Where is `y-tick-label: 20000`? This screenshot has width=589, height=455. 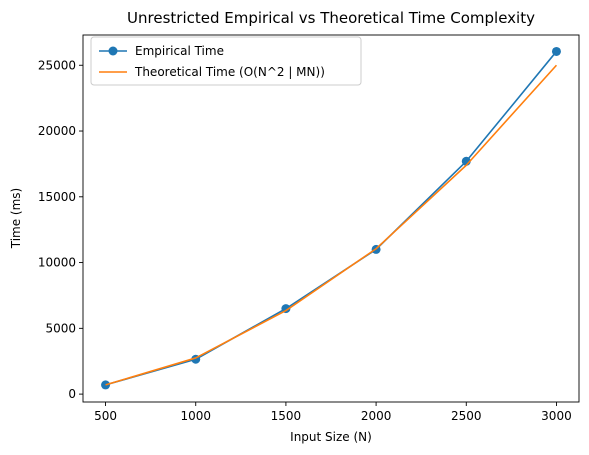
y-tick-label: 20000 is located at coordinates (57, 131).